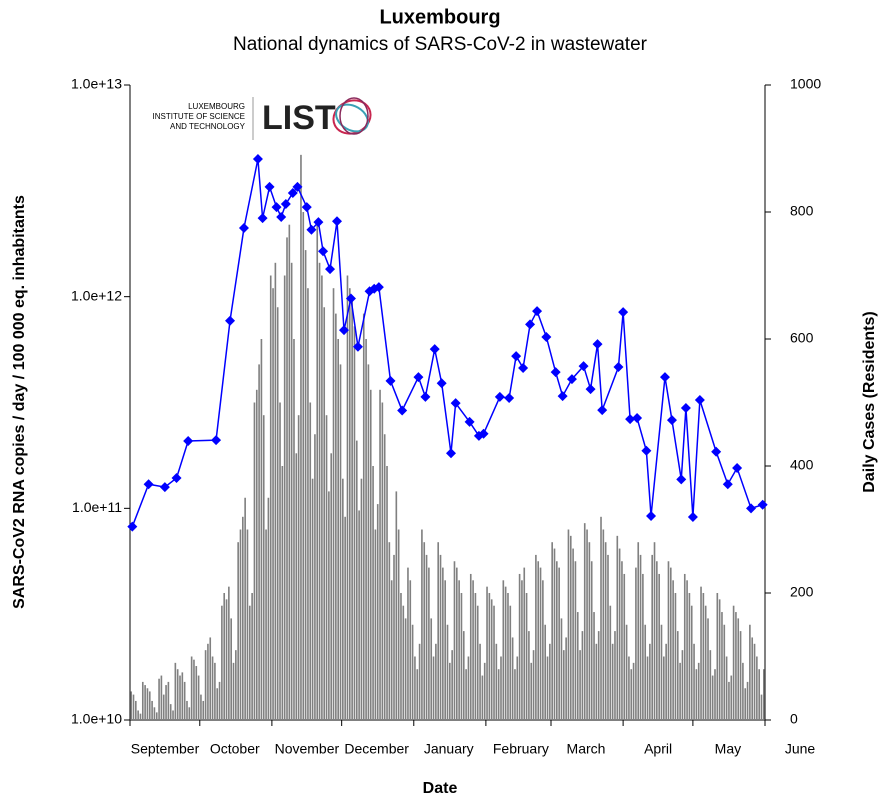 This screenshot has height=799, width=884. I want to click on x-tick-label: June, so click(800, 749).